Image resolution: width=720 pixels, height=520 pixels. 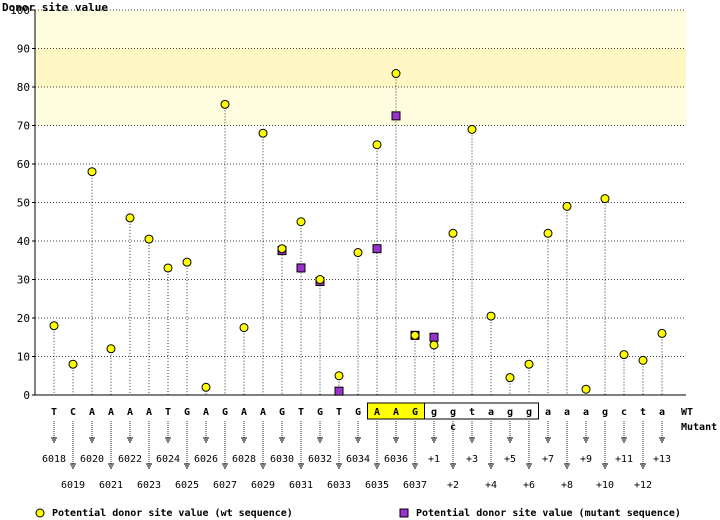 I want to click on seq-letter-4: A, so click(x=130, y=412).